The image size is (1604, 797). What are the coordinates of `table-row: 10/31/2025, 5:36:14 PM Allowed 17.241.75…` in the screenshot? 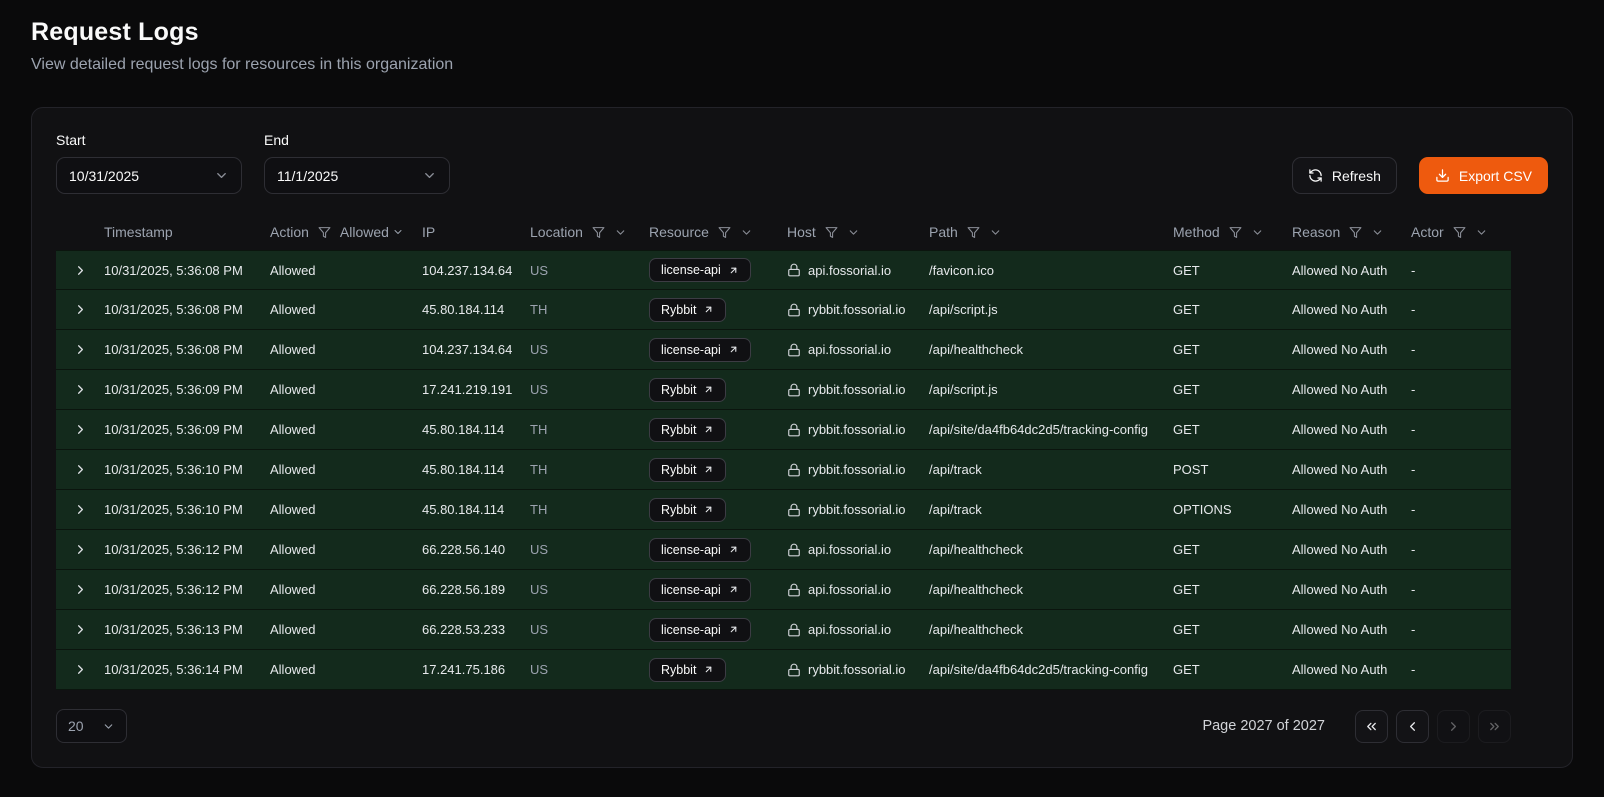 It's located at (783, 670).